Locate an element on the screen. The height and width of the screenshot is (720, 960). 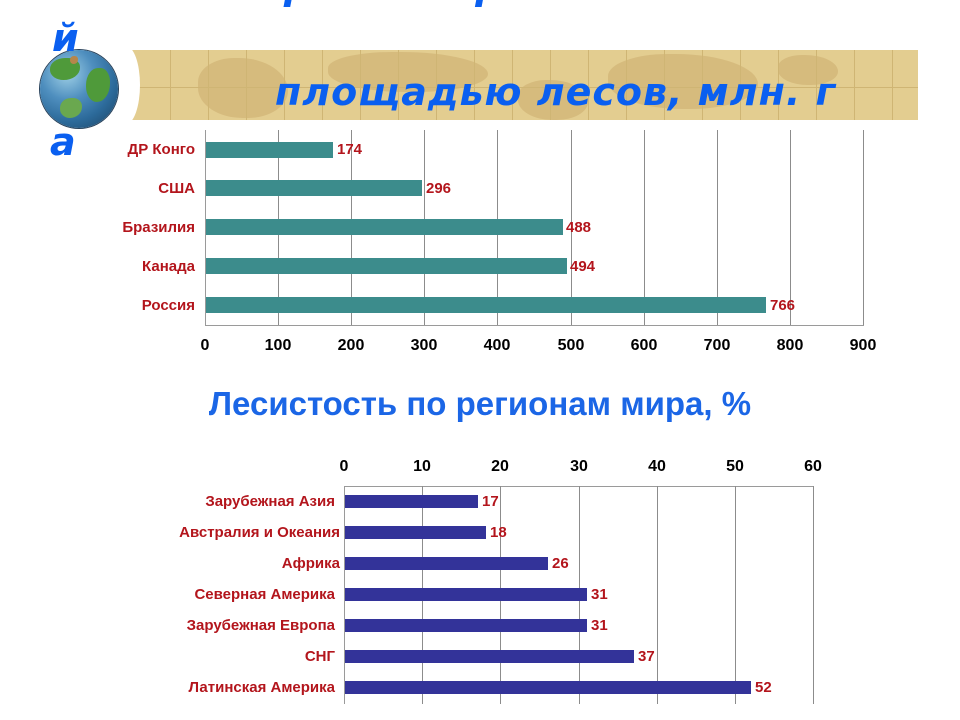
bar-usa is located at coordinates (314, 188).